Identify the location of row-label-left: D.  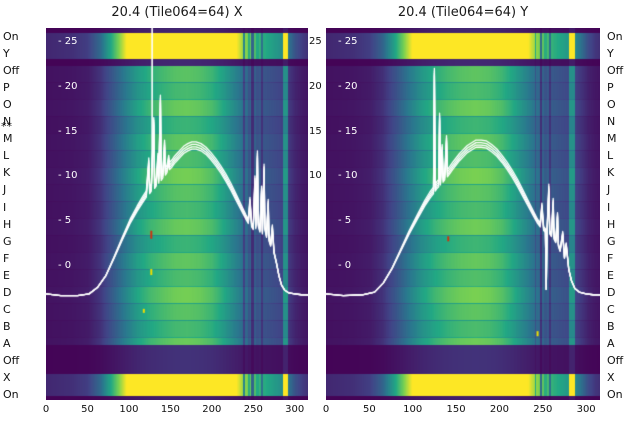
(7, 292).